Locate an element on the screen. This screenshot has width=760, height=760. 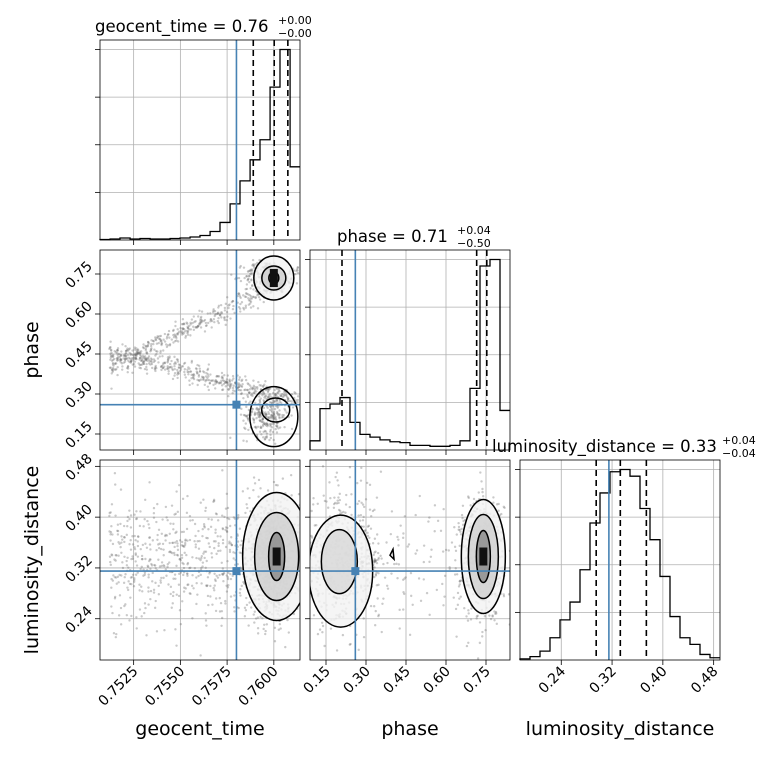
x-tick-label-geocent_time: 0.7575 is located at coordinates (212, 687).